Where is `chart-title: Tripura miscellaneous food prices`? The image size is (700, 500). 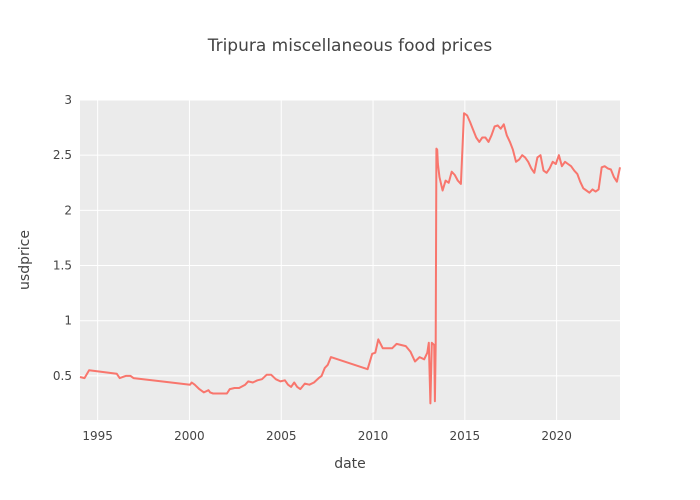 chart-title: Tripura miscellaneous food prices is located at coordinates (350, 46).